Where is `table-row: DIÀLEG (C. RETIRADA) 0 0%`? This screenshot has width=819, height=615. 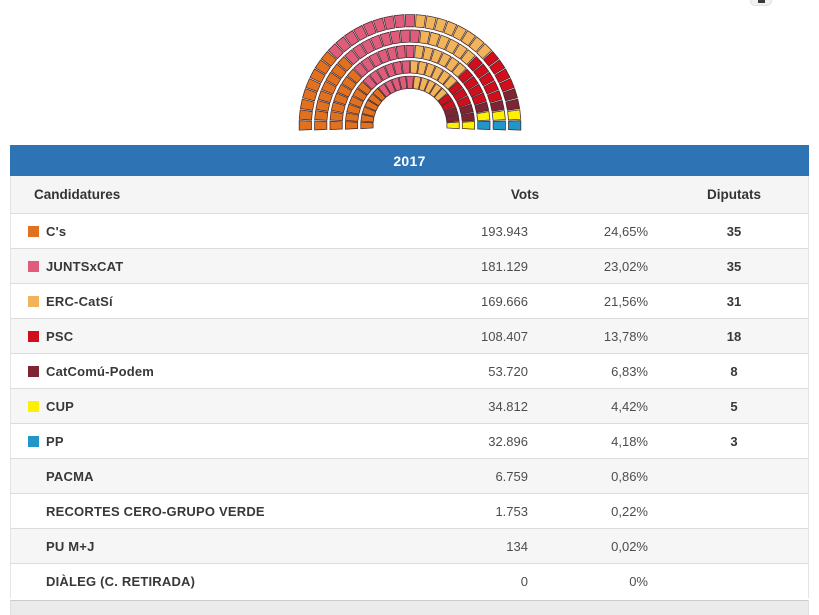 table-row: DIÀLEG (C. RETIRADA) 0 0% is located at coordinates (409, 580).